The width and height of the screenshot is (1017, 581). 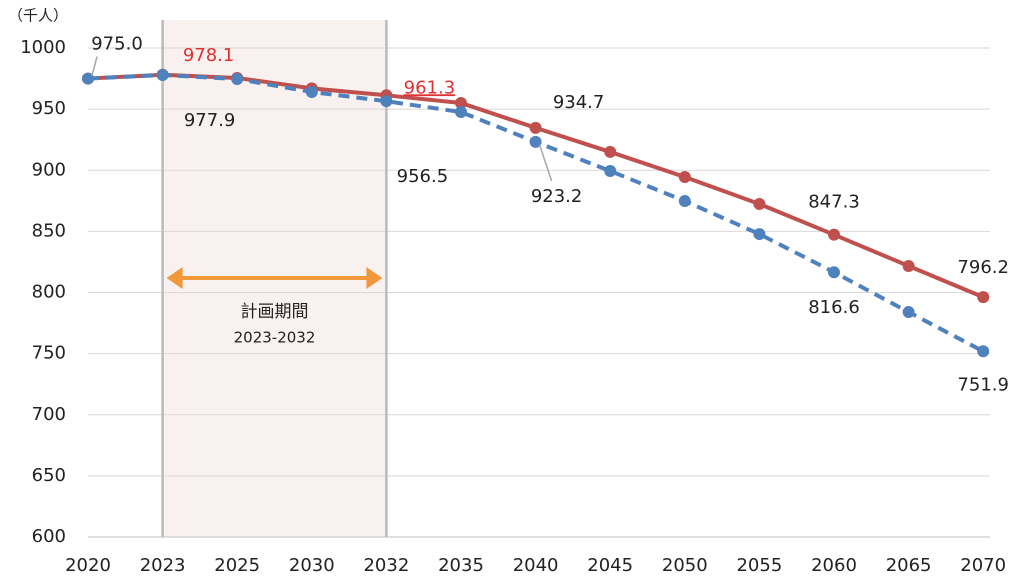 What do you see at coordinates (49, 414) in the screenshot?
I see `y-tick-label: 700` at bounding box center [49, 414].